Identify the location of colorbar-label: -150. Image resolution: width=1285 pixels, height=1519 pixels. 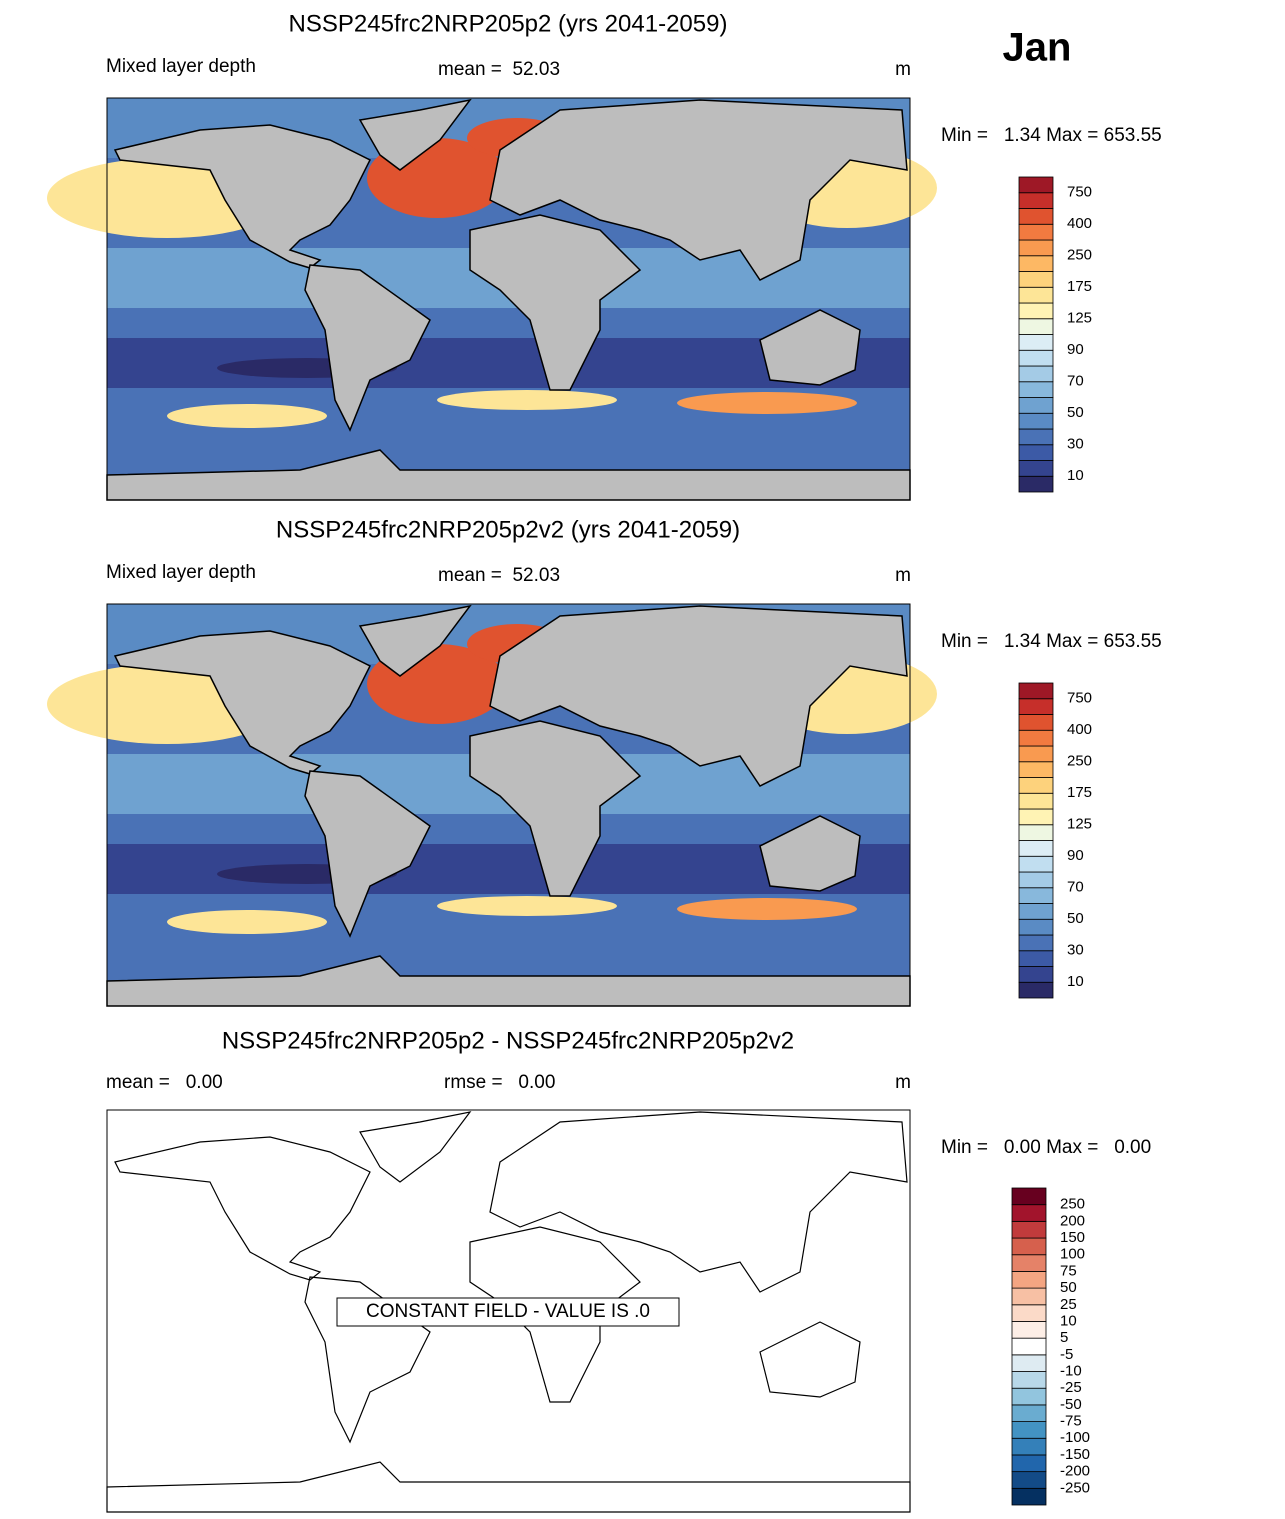
(1075, 1454).